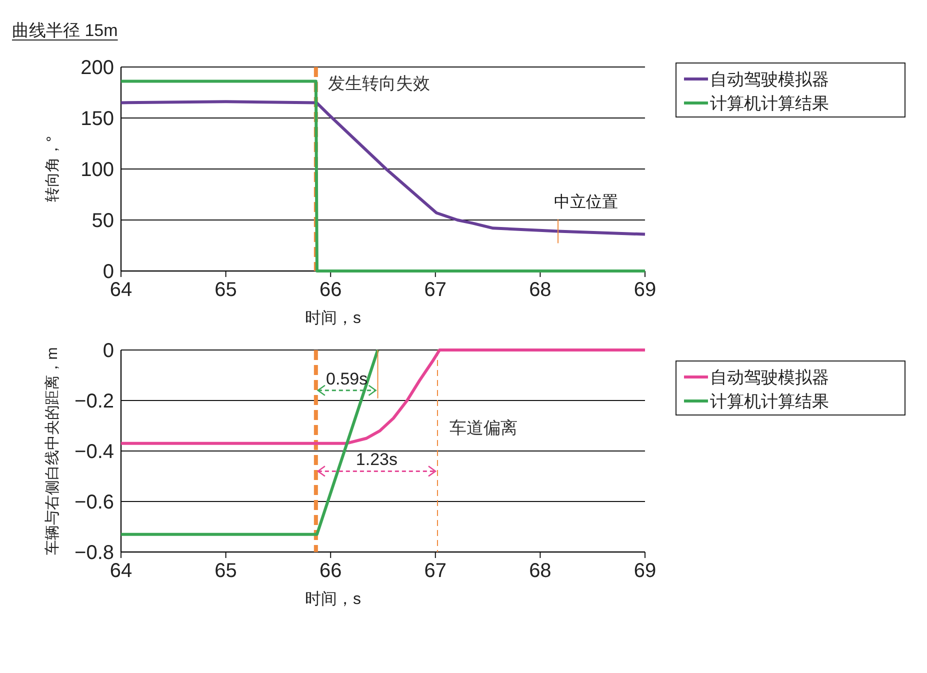 The width and height of the screenshot is (927, 673). What do you see at coordinates (52, 451) in the screenshot?
I see `y-axis-title: 车辆与右侧白线中央的距离，m` at bounding box center [52, 451].